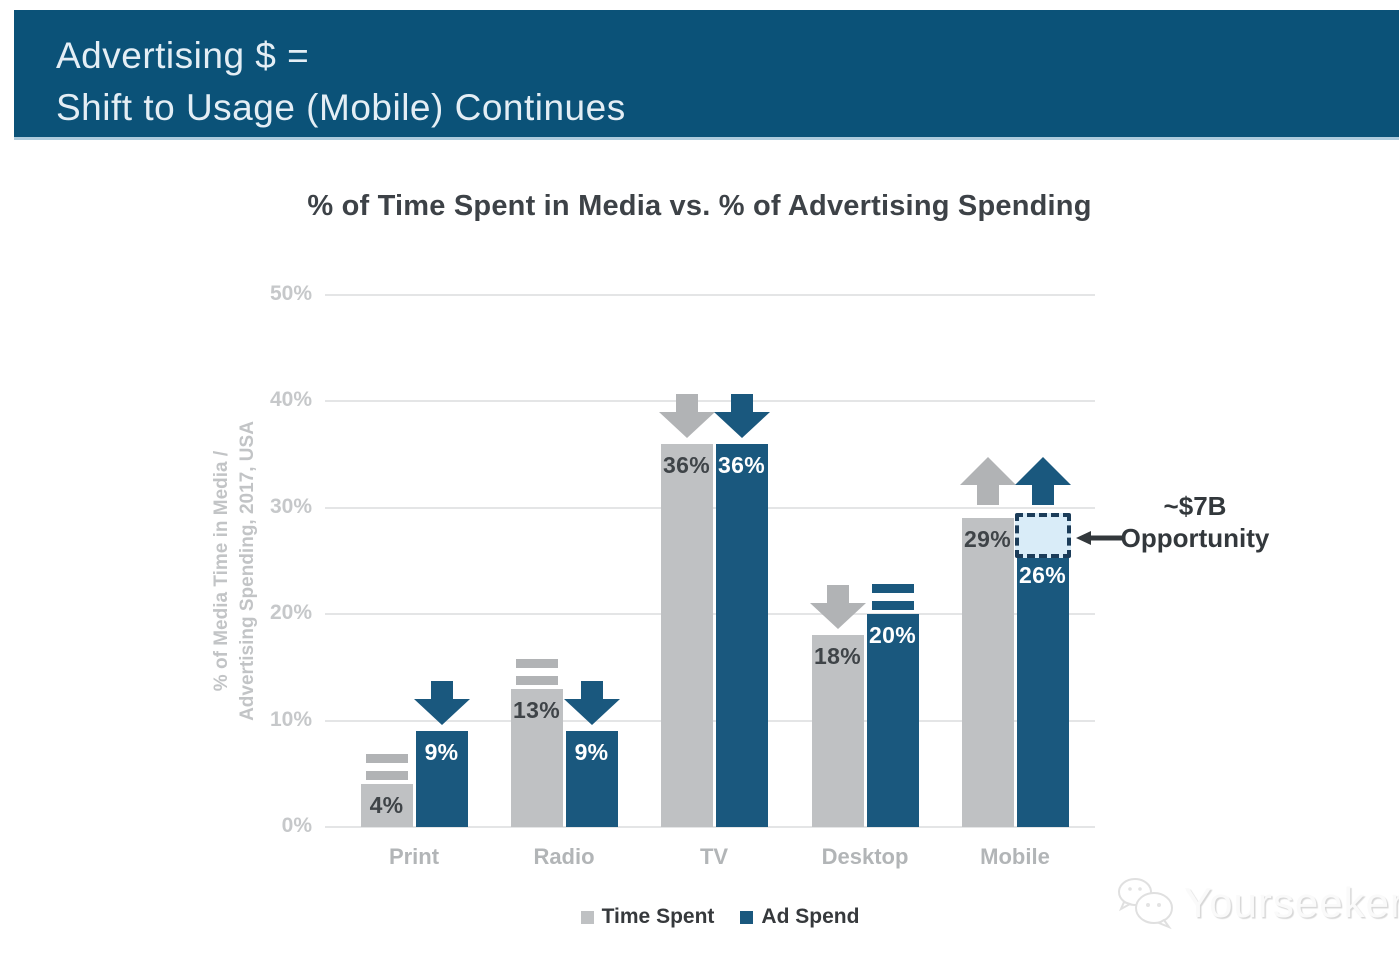 This screenshot has height=960, width=1399. What do you see at coordinates (1015, 856) in the screenshot?
I see `x-category-label: Mobile` at bounding box center [1015, 856].